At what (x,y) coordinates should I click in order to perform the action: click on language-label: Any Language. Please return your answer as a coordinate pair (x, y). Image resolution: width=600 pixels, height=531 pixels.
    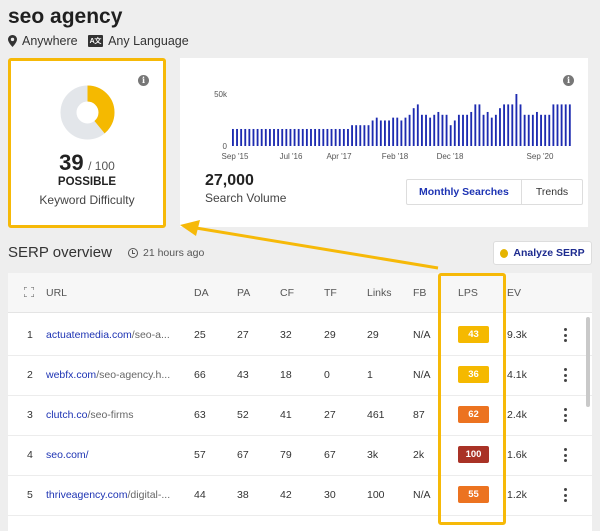
    Looking at the image, I should click on (148, 41).